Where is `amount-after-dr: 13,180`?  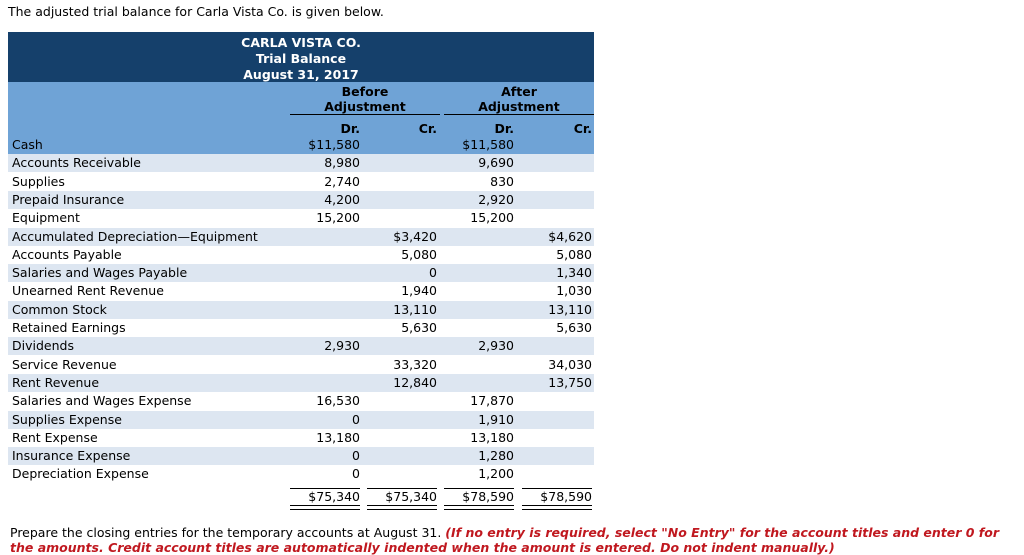
amount-after-dr: 13,180 is located at coordinates (492, 437).